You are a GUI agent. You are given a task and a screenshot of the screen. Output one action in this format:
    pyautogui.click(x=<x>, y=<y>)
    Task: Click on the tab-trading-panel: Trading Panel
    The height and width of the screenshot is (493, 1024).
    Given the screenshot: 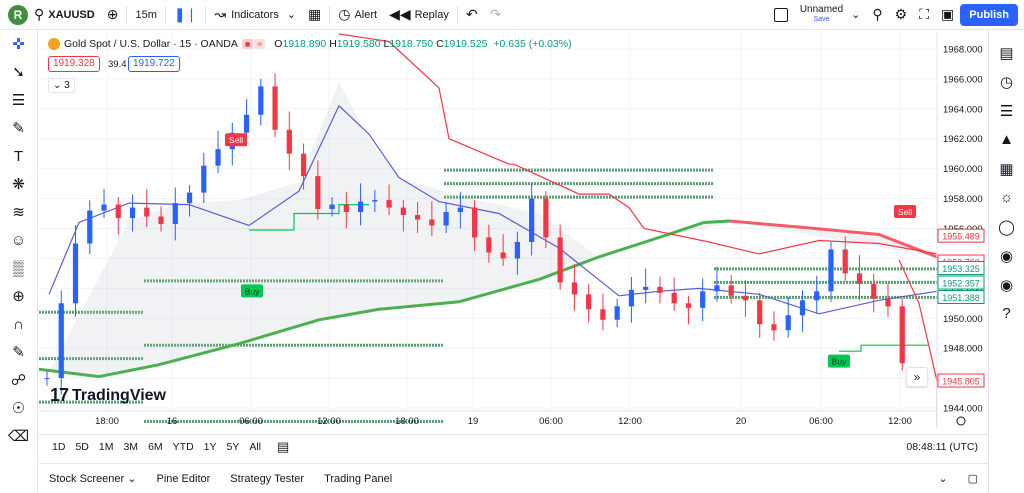 What is the action you would take?
    pyautogui.click(x=358, y=478)
    